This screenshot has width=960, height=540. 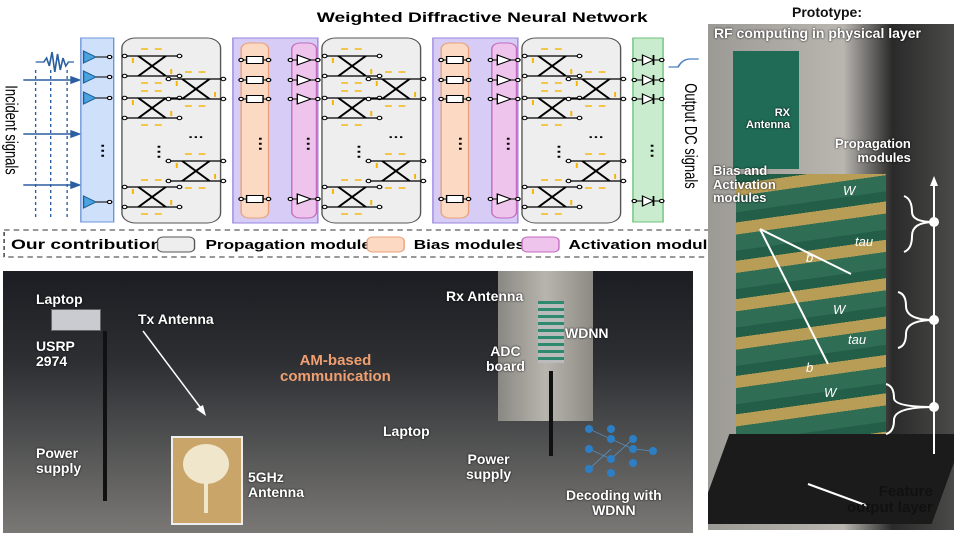 I want to click on label-laptop-left: Laptop, so click(x=59, y=299).